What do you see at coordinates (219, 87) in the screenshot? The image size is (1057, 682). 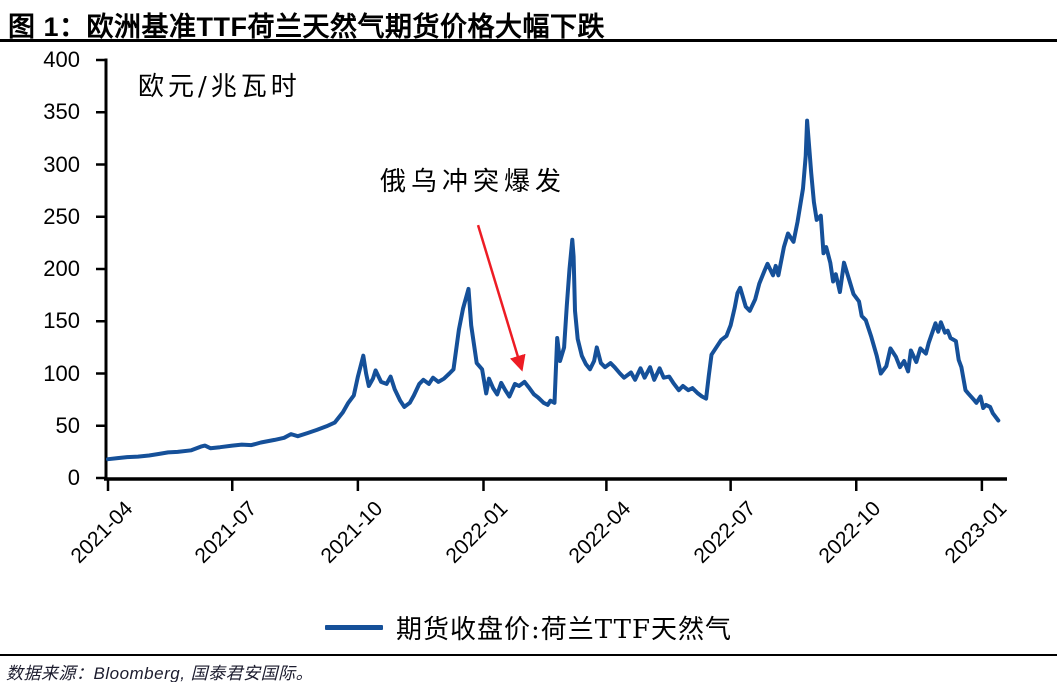 I see `y-axis-unit-label: 欧元/兆瓦时` at bounding box center [219, 87].